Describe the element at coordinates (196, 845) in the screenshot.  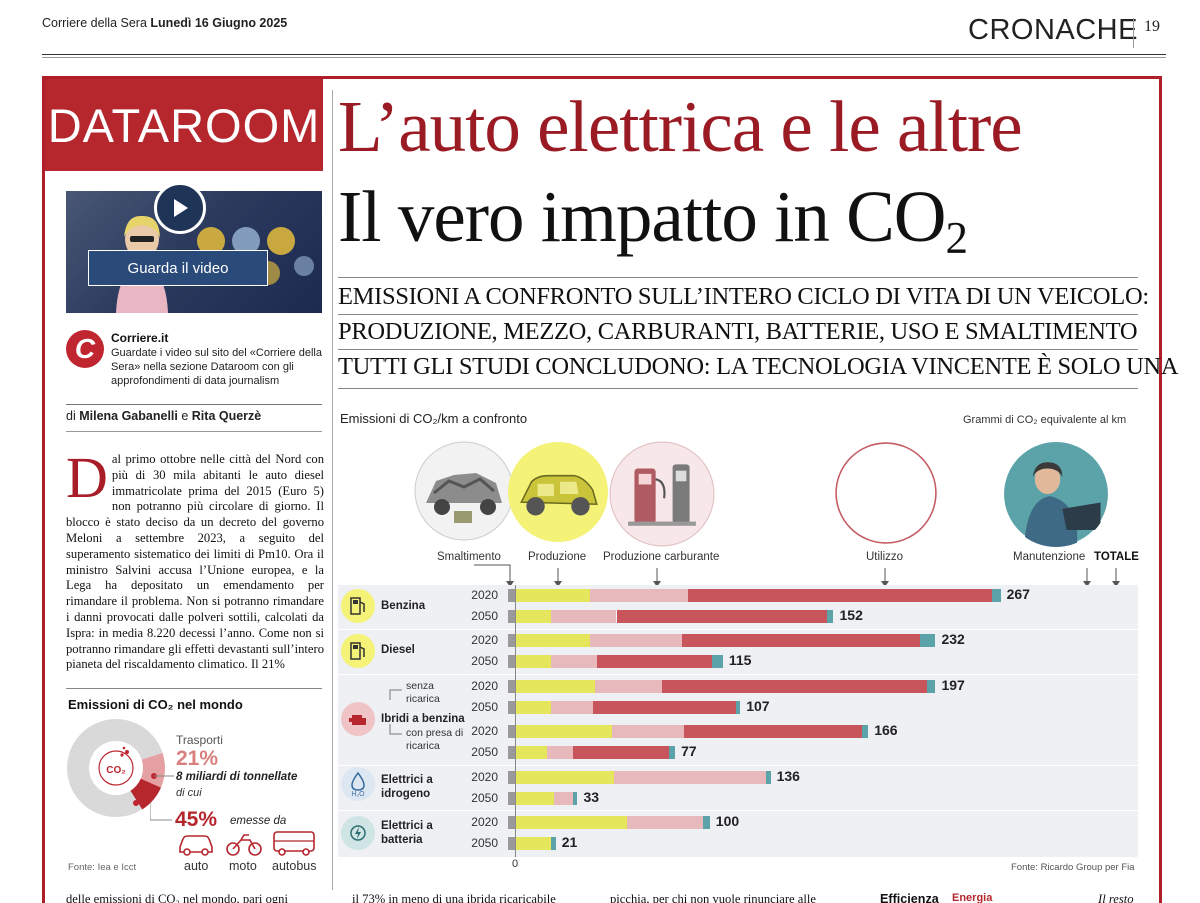
I see `car-icon` at that location.